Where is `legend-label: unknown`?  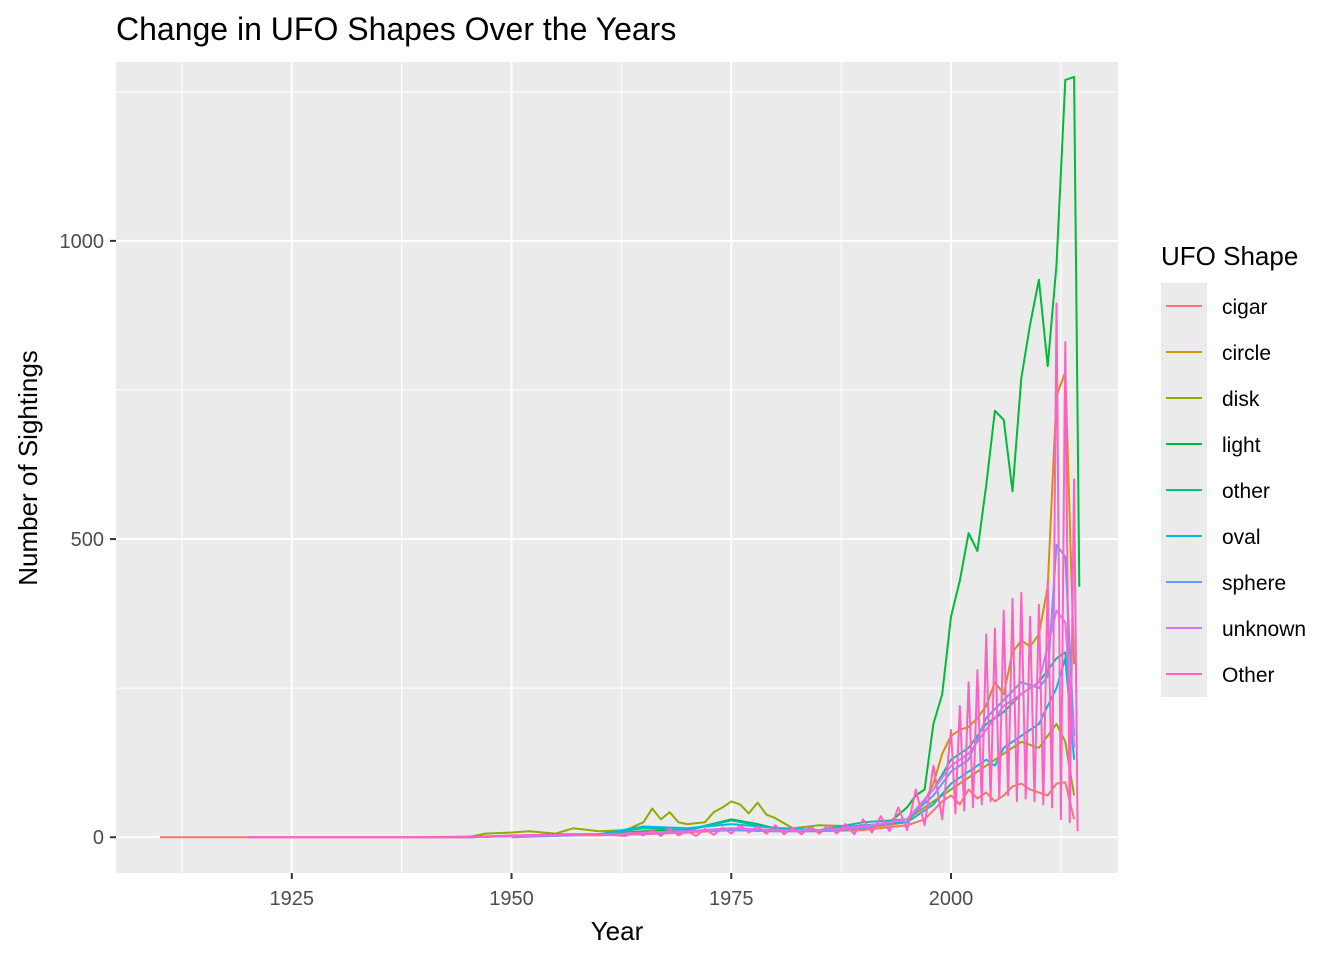
legend-label: unknown is located at coordinates (1264, 629).